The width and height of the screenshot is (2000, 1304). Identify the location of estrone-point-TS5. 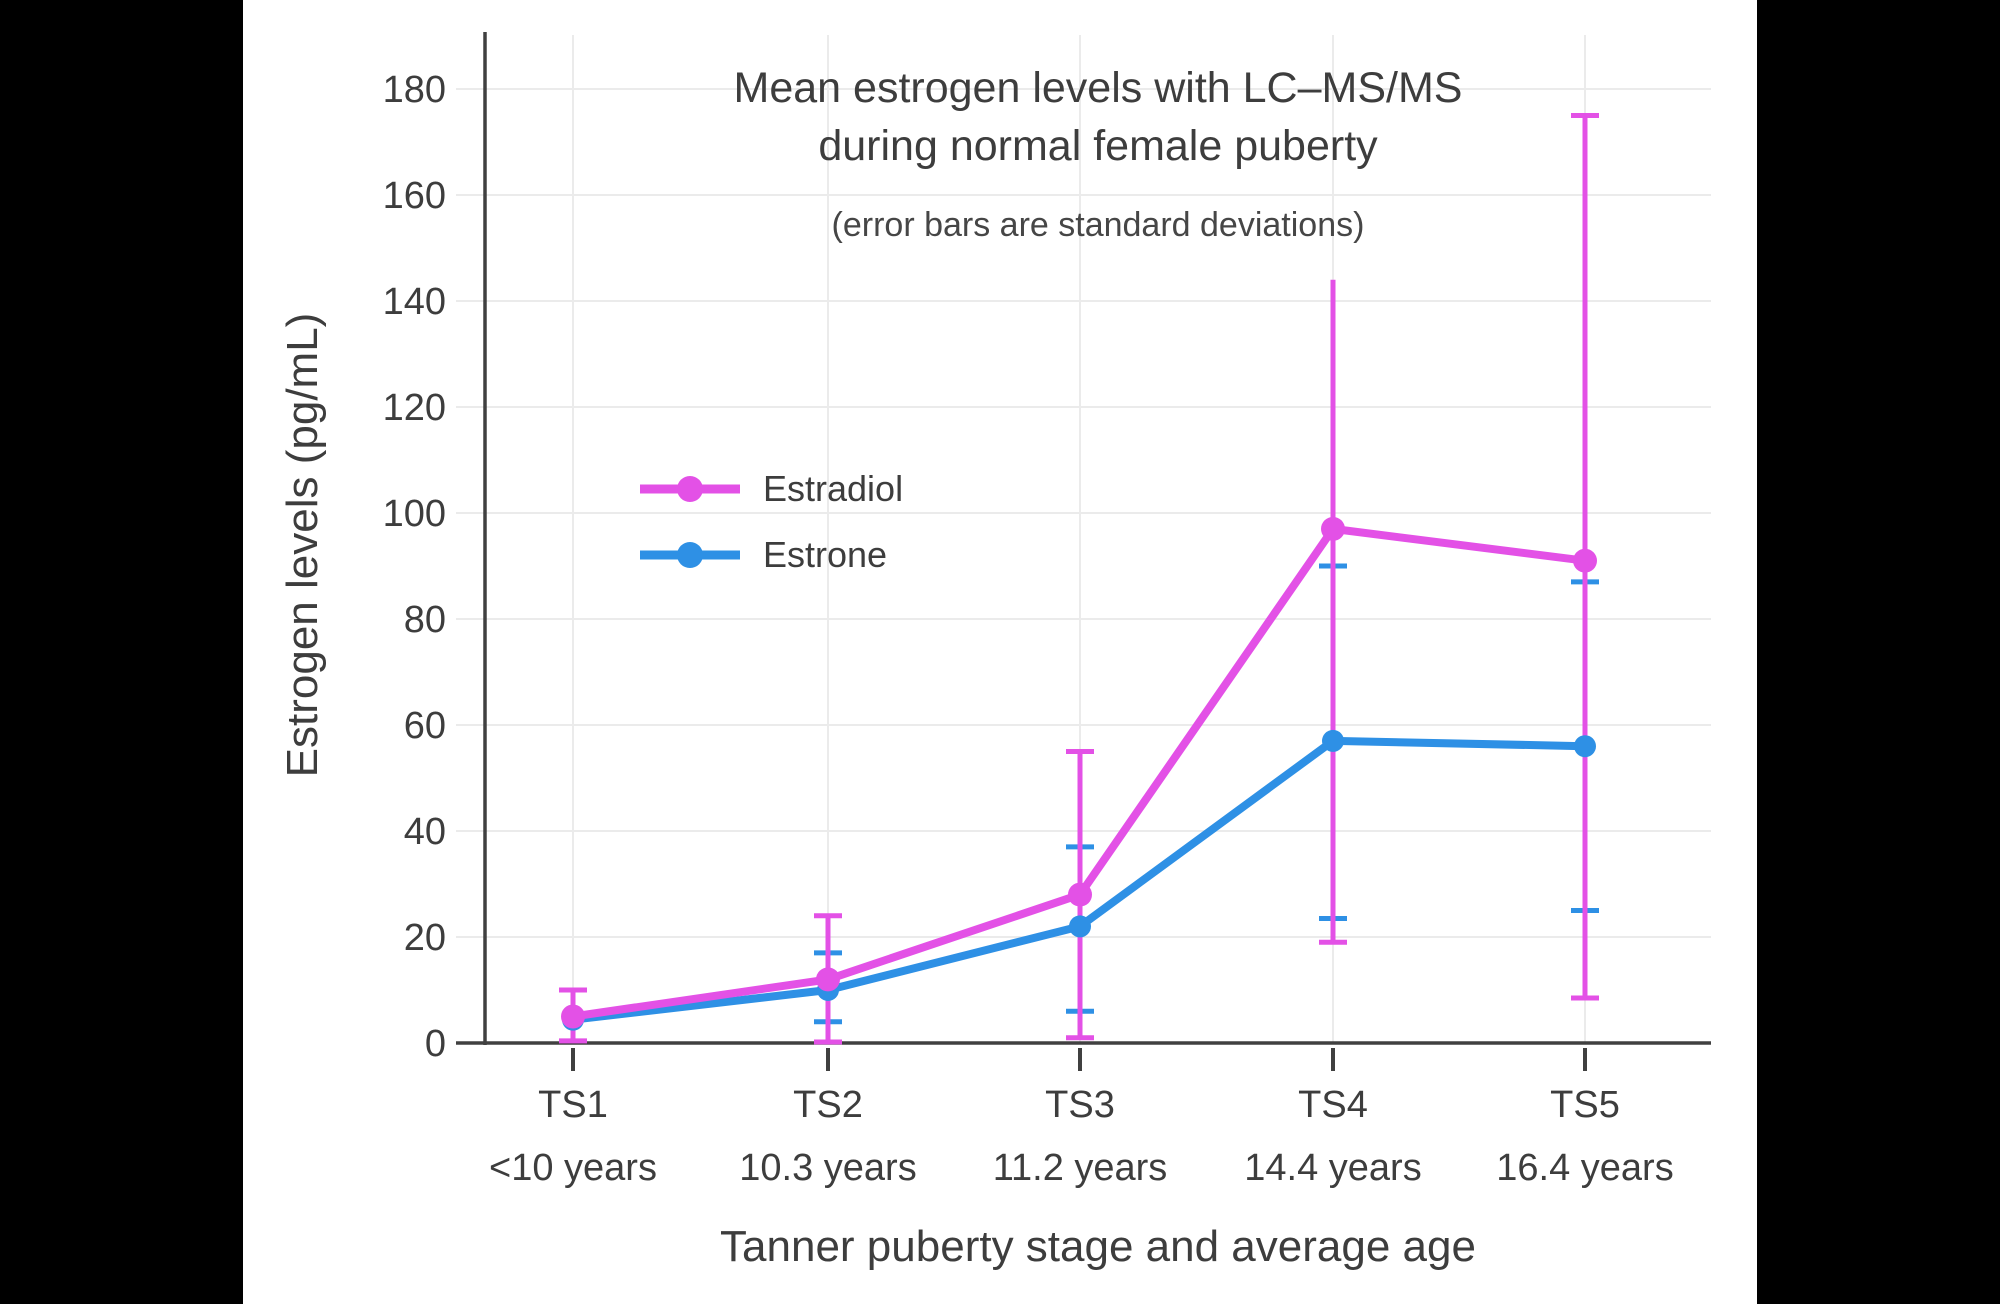
(1585, 746).